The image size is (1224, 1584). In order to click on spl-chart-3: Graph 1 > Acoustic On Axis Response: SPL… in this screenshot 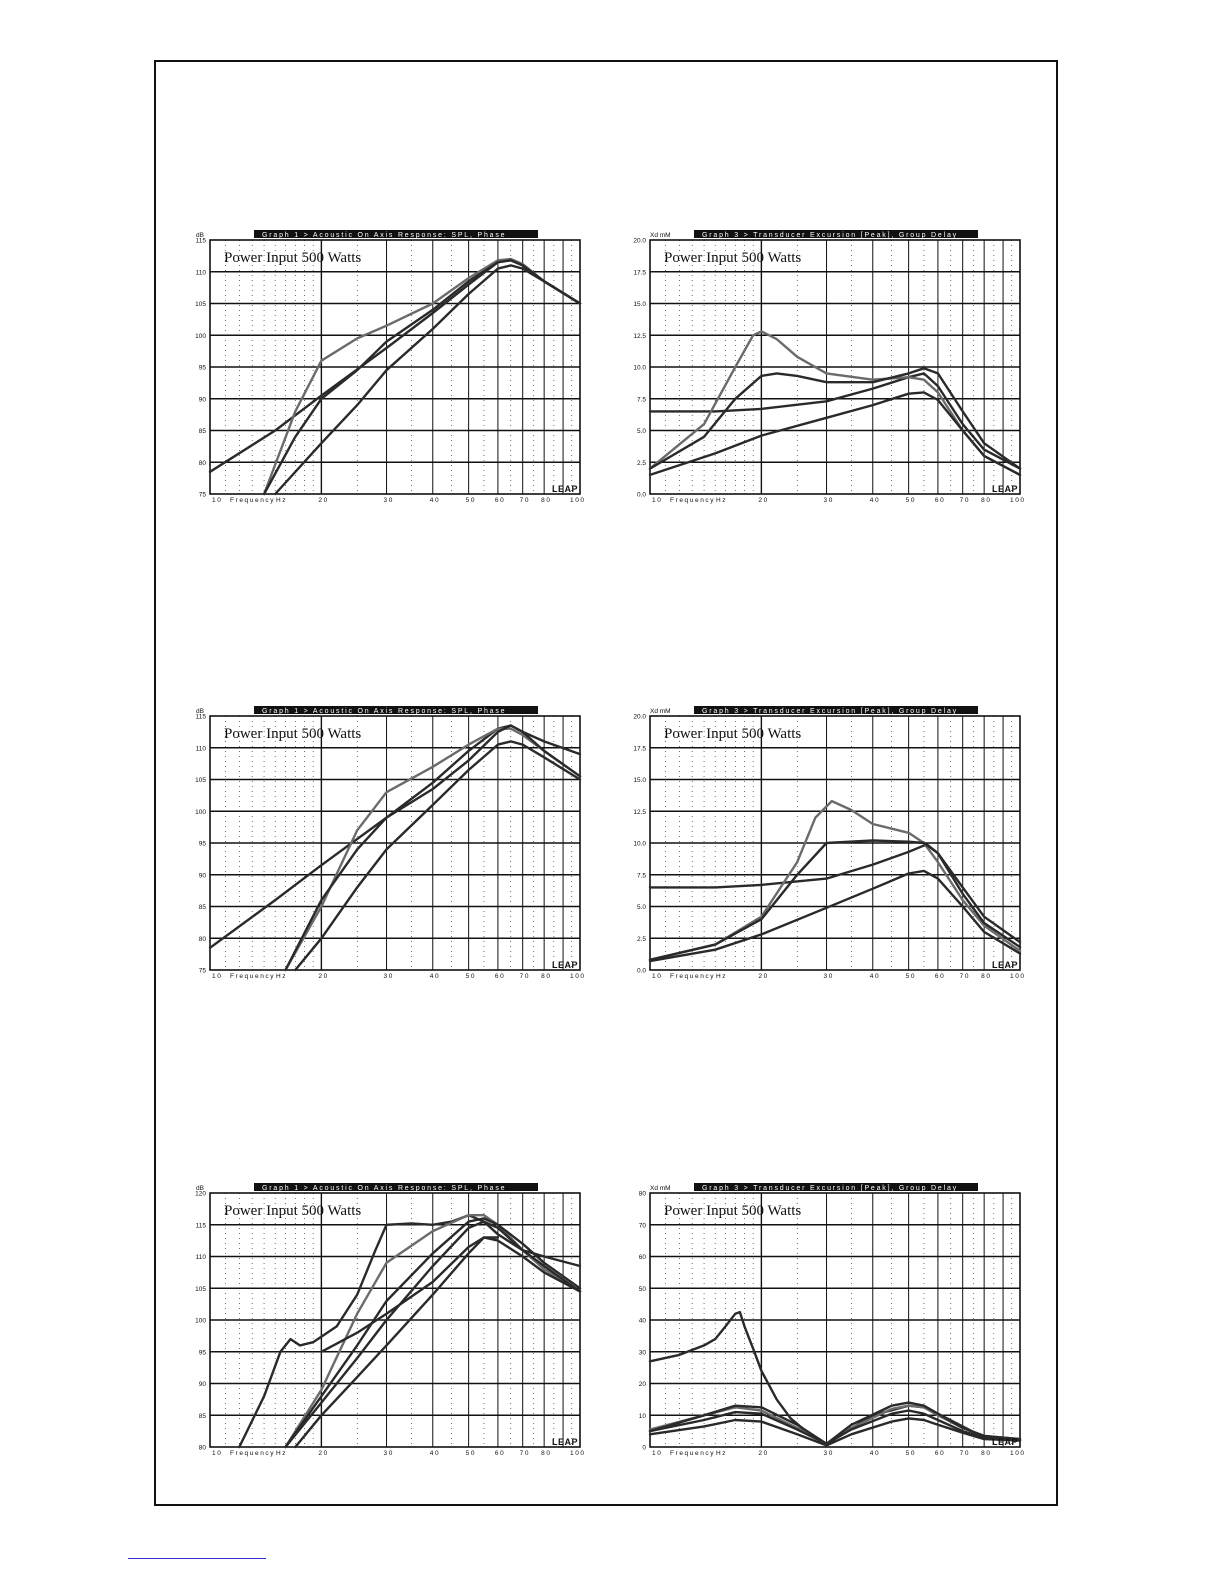, I will do `click(390, 1320)`.